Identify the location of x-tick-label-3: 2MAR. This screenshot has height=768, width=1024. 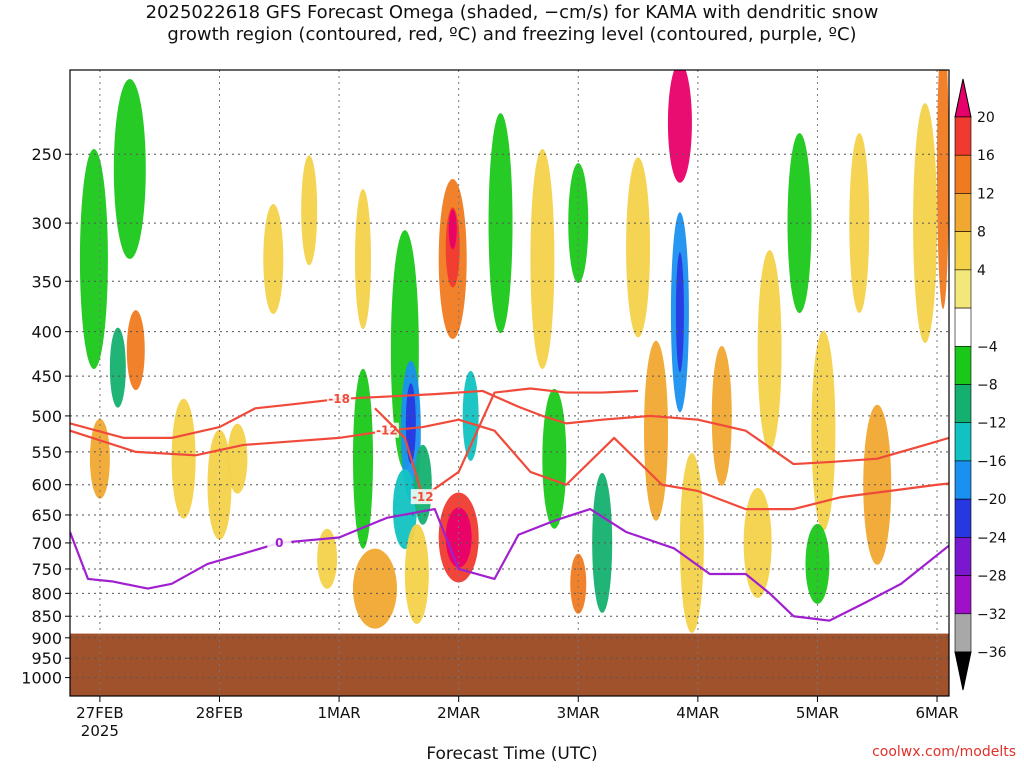
(458, 713).